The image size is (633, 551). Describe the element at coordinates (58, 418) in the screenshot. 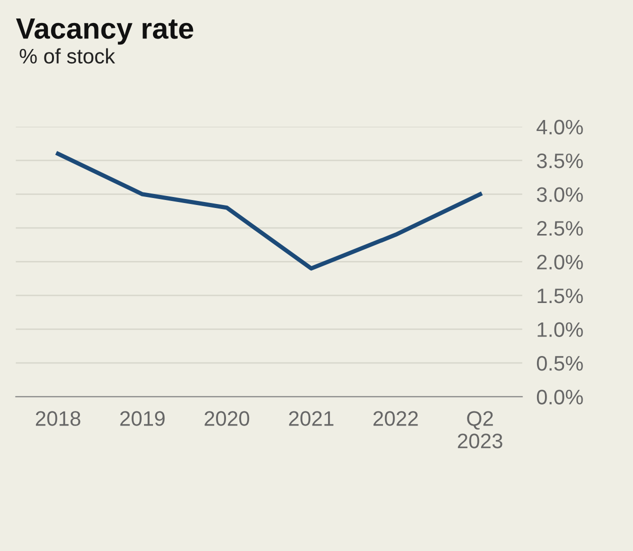

I see `x-tick-label: 2018` at that location.